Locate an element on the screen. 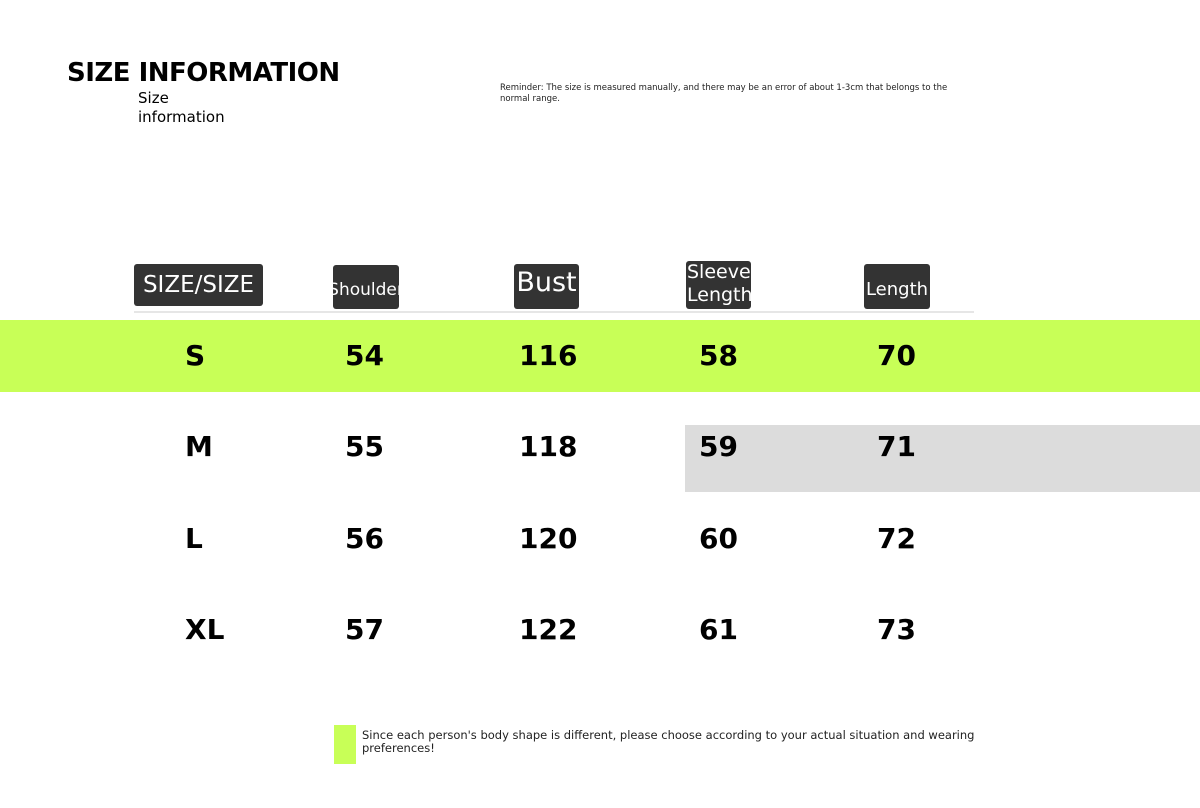  table-row: L 56 120 60 72 is located at coordinates (600, 539).